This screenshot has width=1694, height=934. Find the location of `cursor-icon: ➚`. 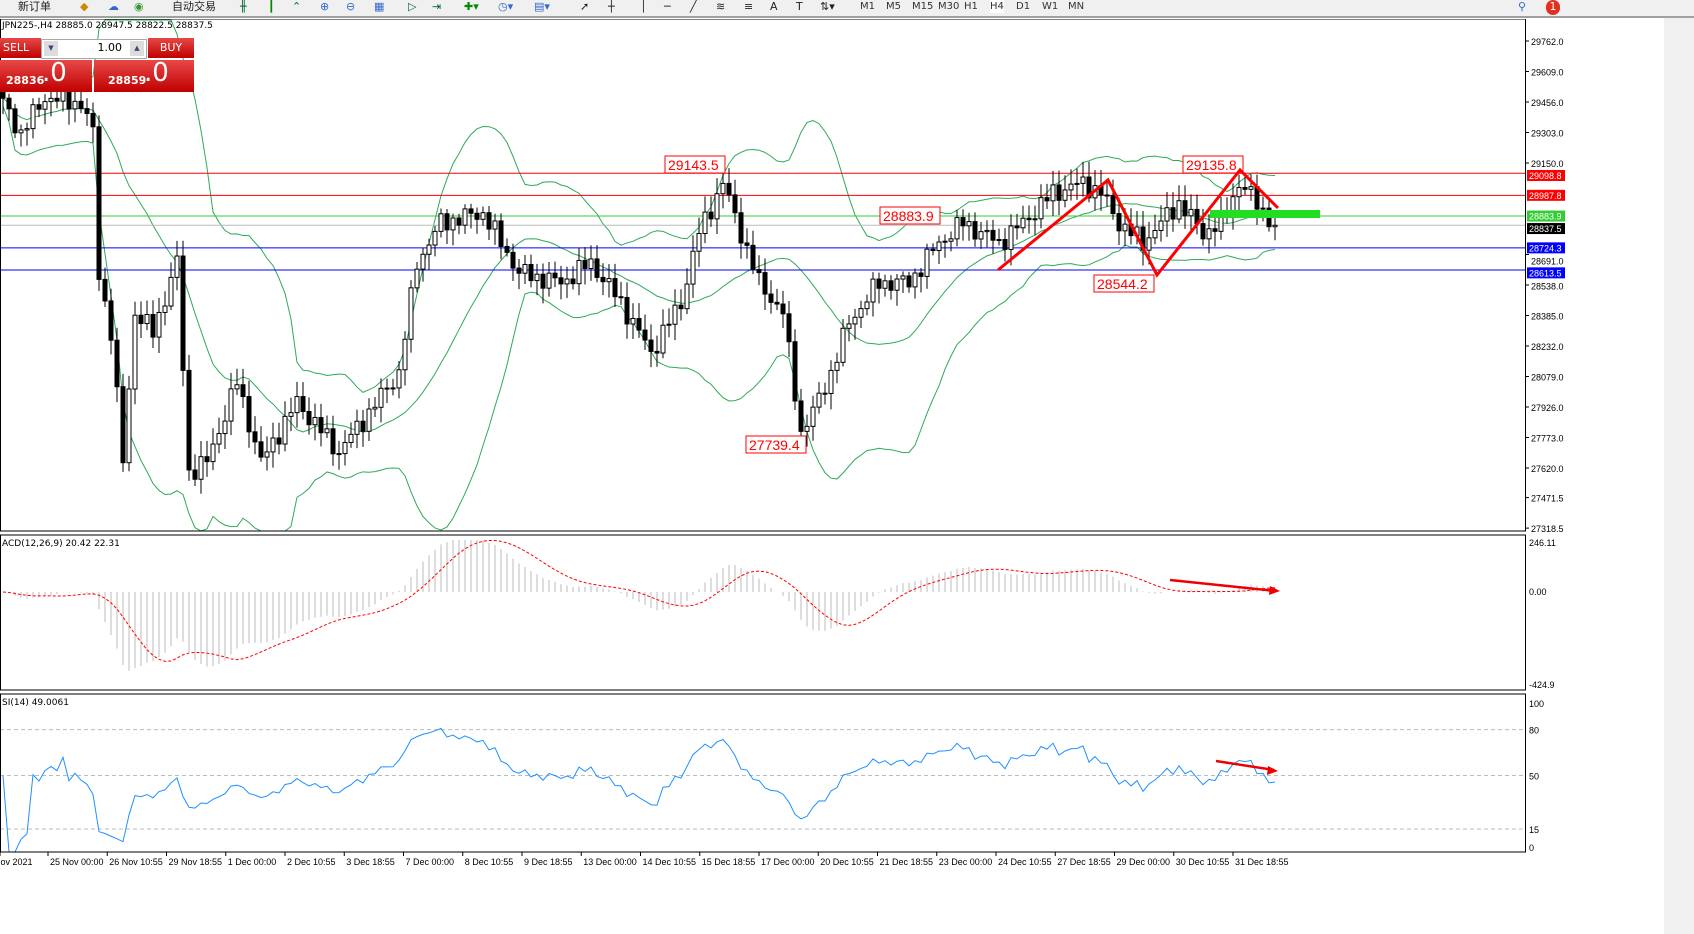

cursor-icon: ➚ is located at coordinates (585, 6).